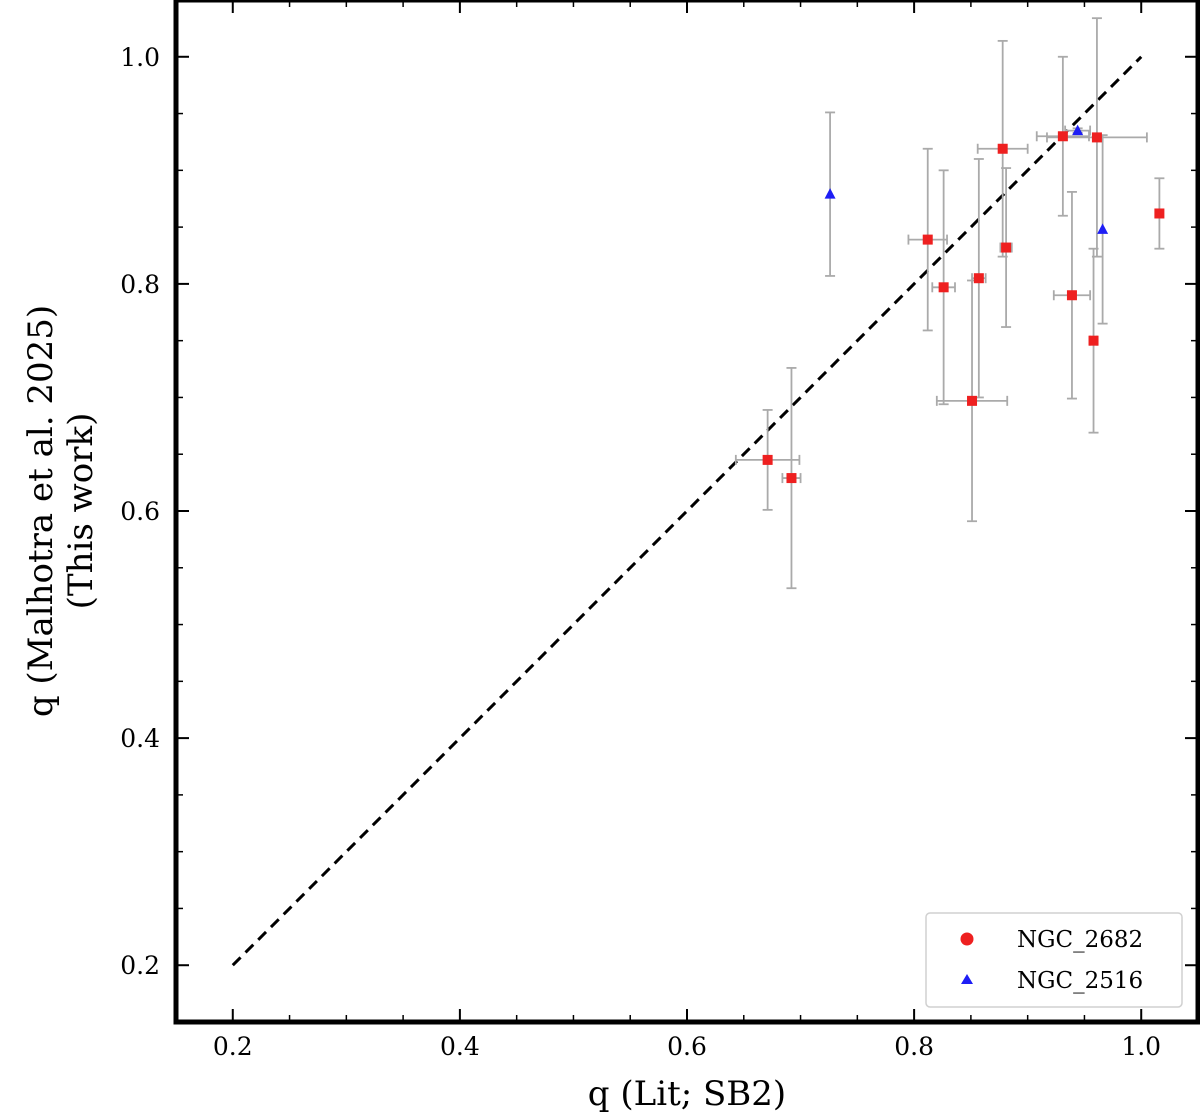 This screenshot has height=1117, width=1200. I want to click on legend-label-ngc-2516: NGC_2516, so click(1080, 981).